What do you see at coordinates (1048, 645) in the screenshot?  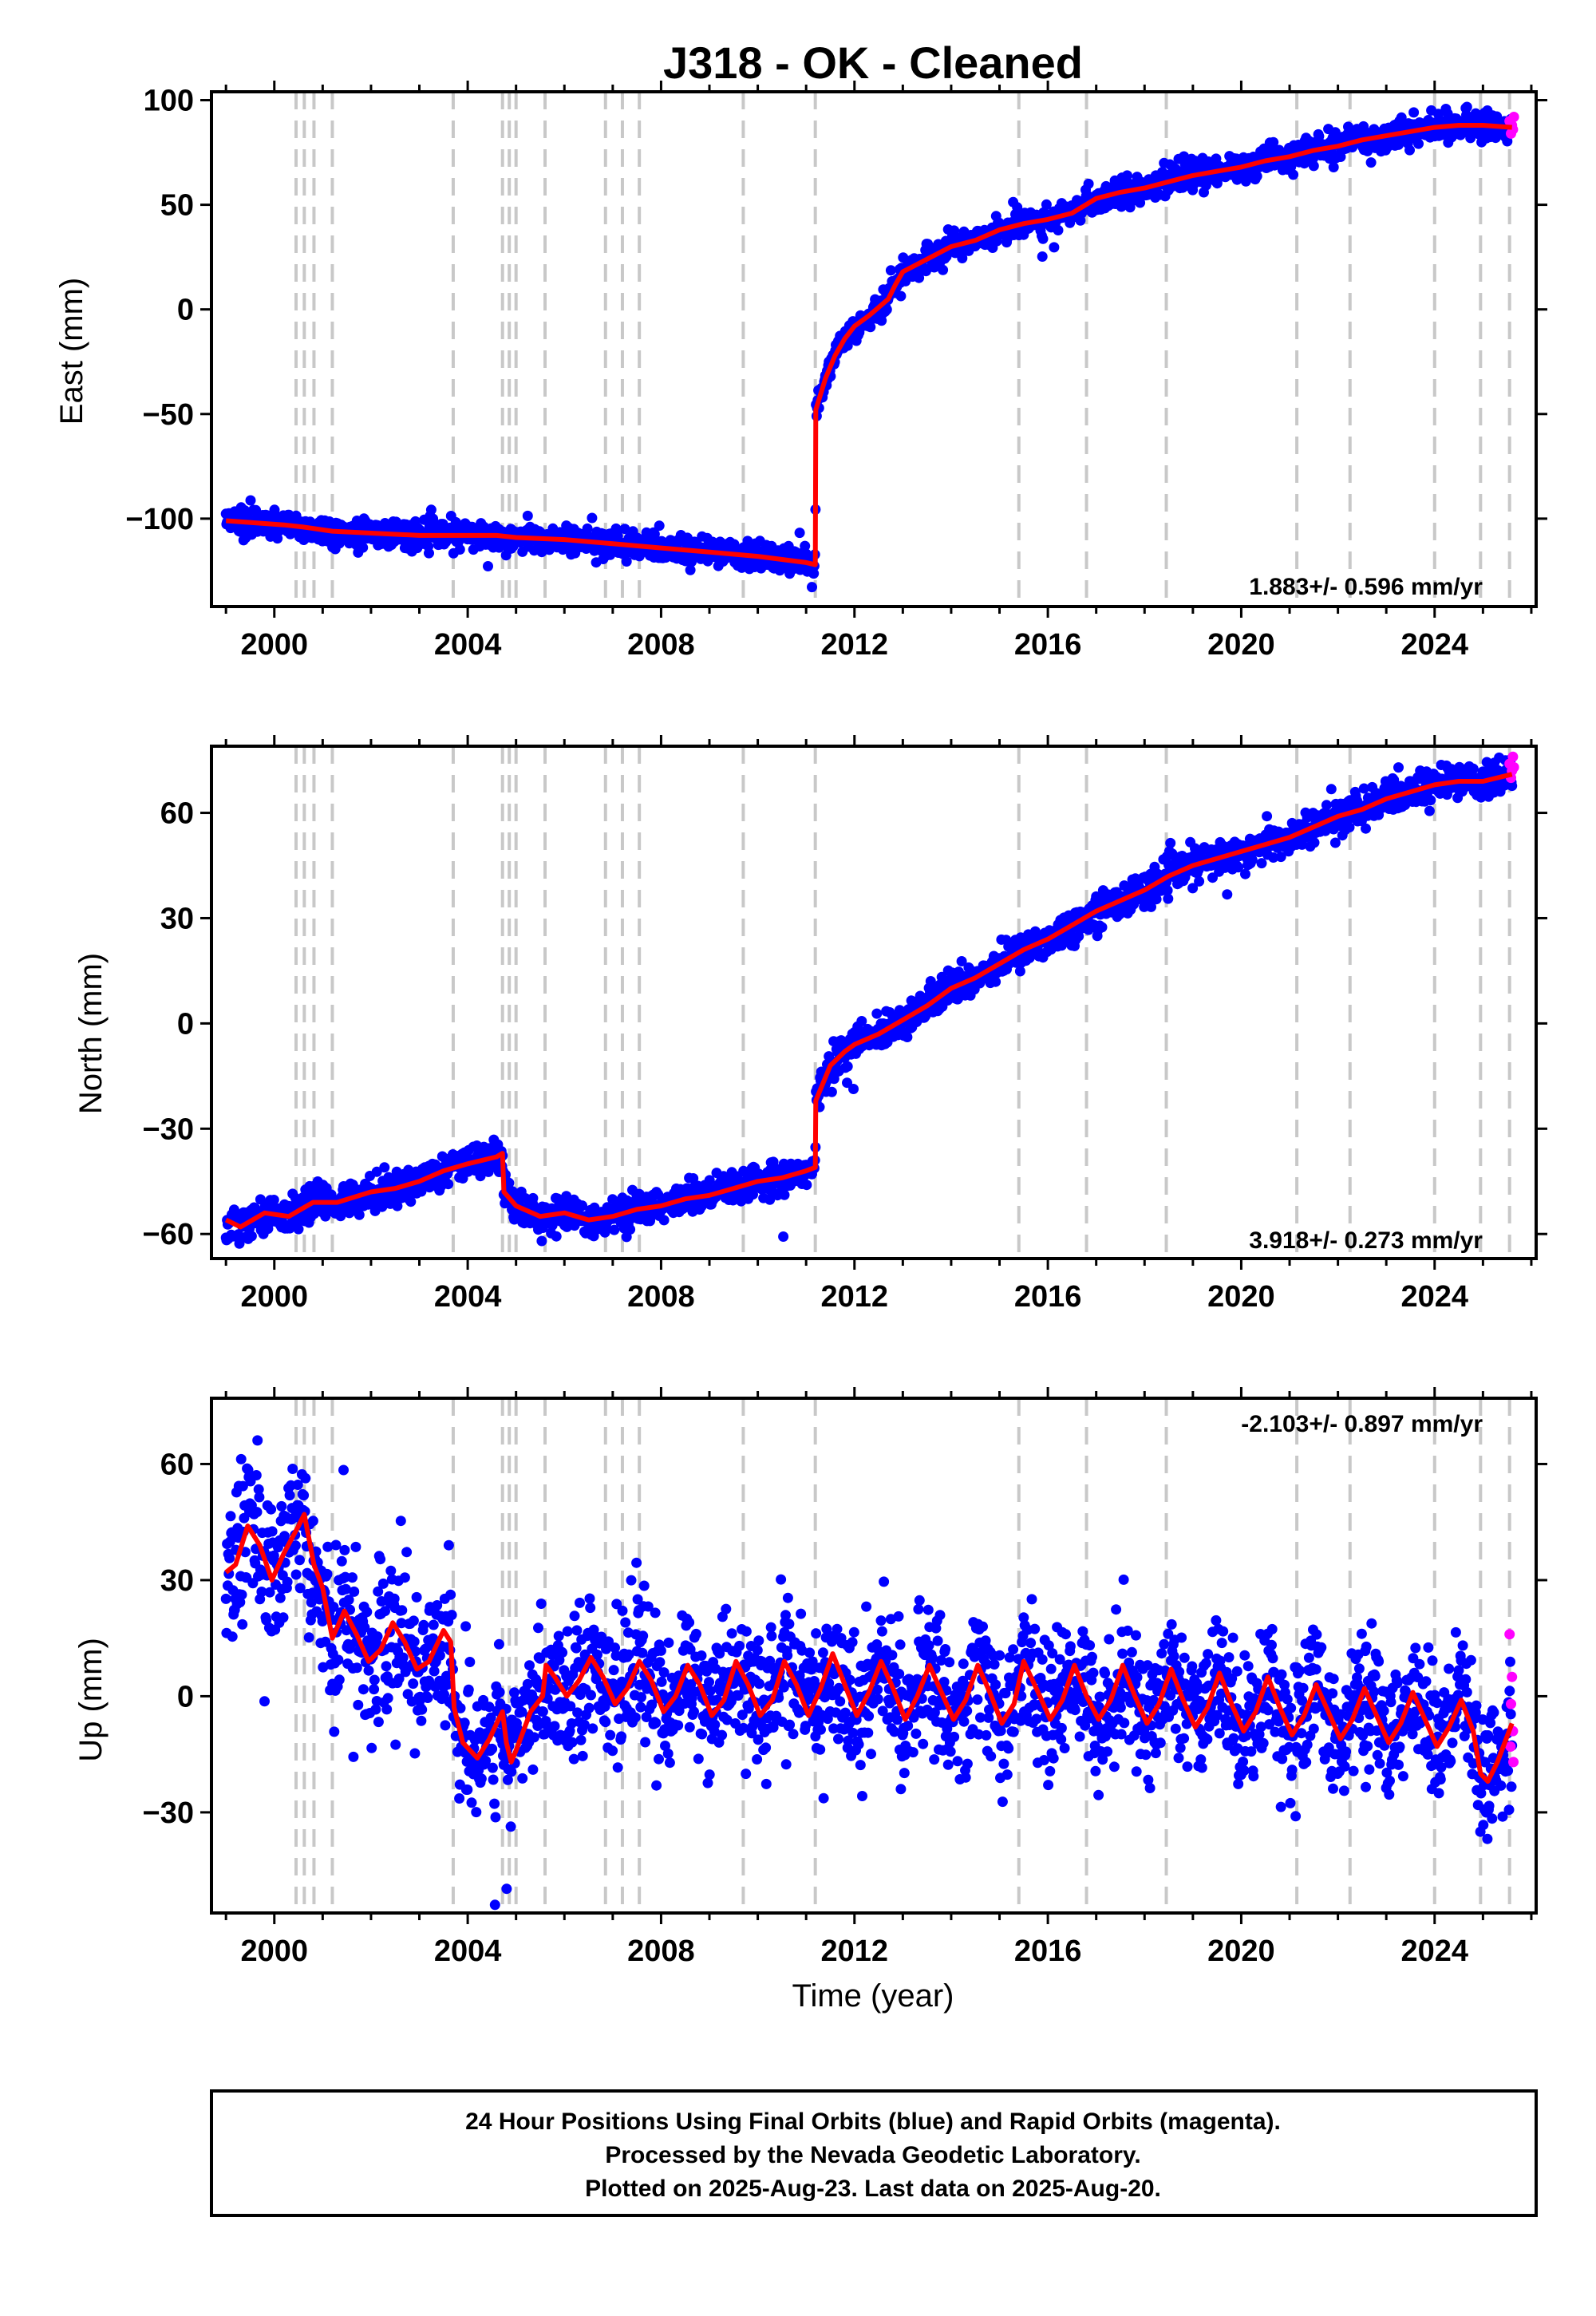 I see `x-tick-label: 2016` at bounding box center [1048, 645].